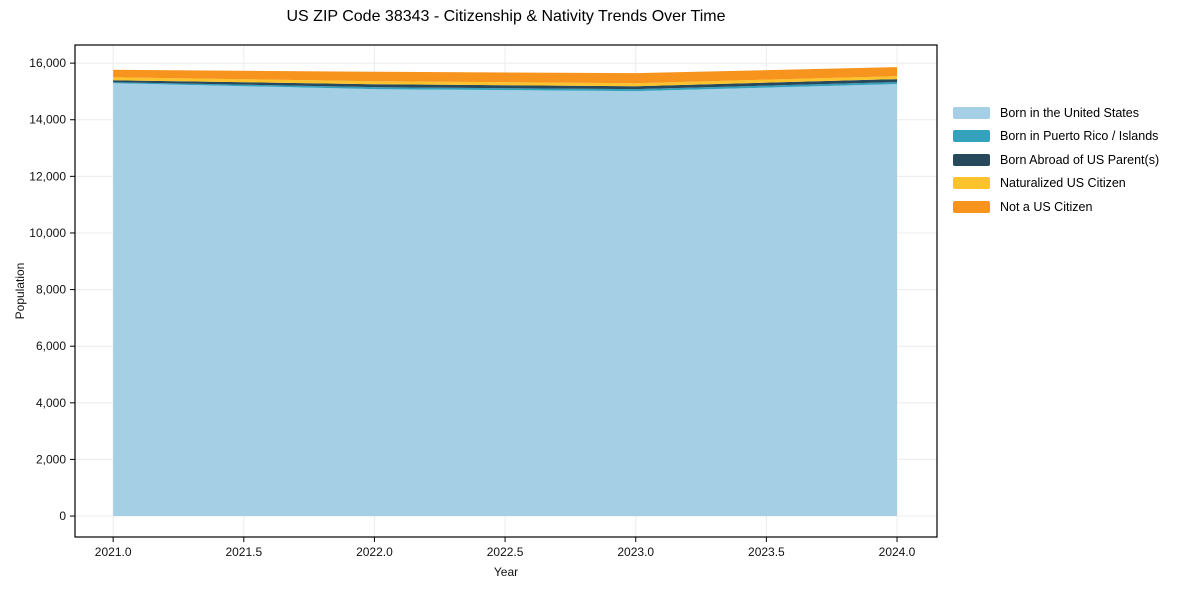  What do you see at coordinates (766, 552) in the screenshot?
I see `x-tick-label: 2023.5` at bounding box center [766, 552].